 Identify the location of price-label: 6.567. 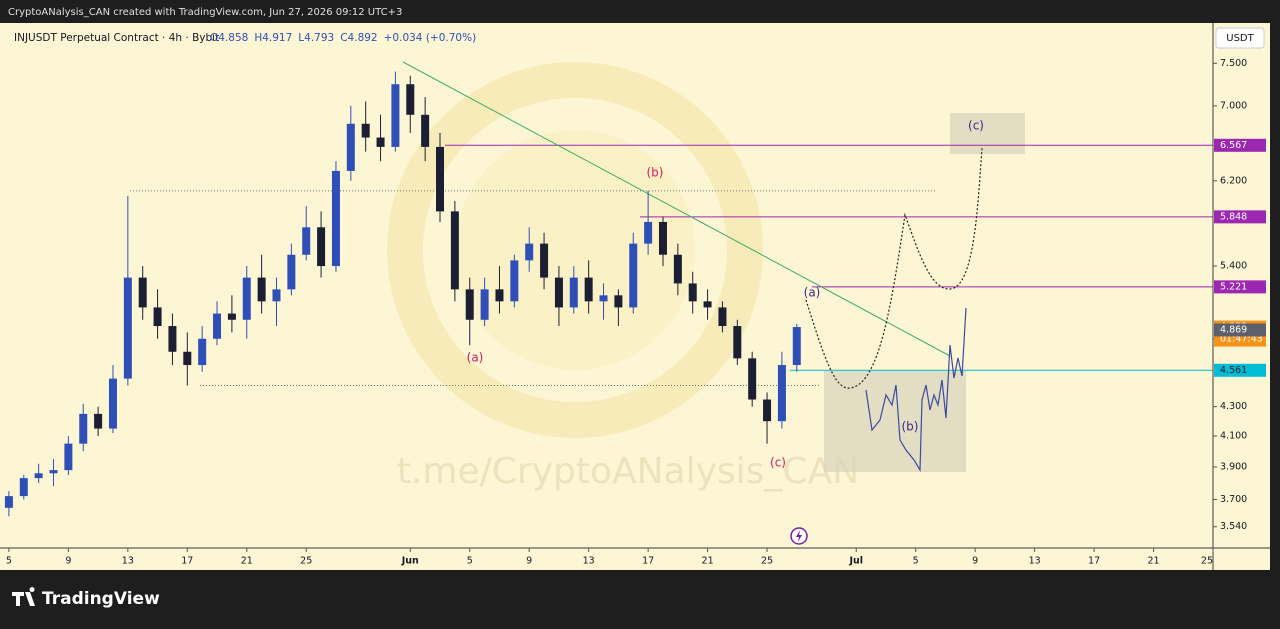
(1233, 145).